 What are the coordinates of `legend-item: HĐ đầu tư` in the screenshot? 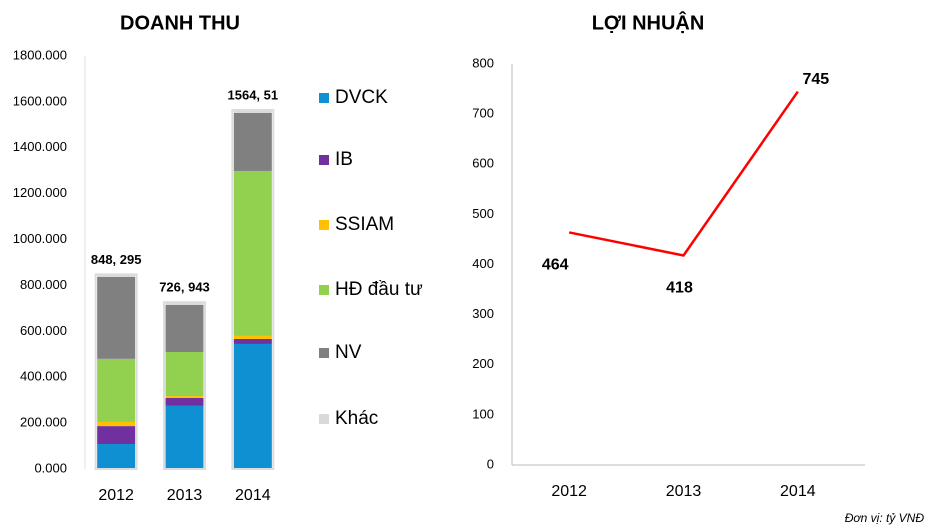 It's located at (372, 290).